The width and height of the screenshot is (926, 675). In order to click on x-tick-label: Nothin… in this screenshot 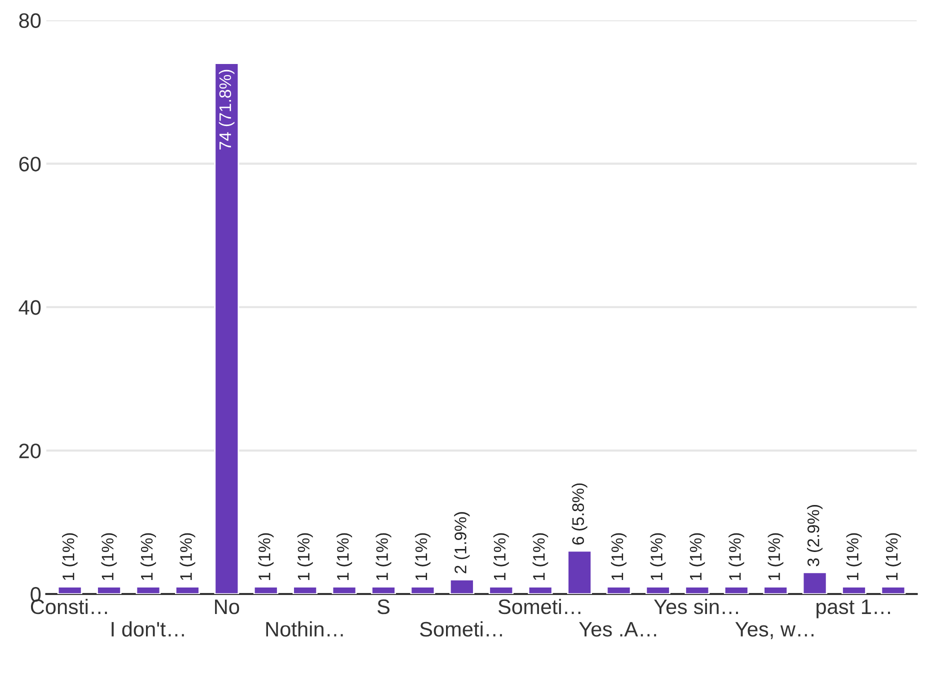, I will do `click(304, 629)`.